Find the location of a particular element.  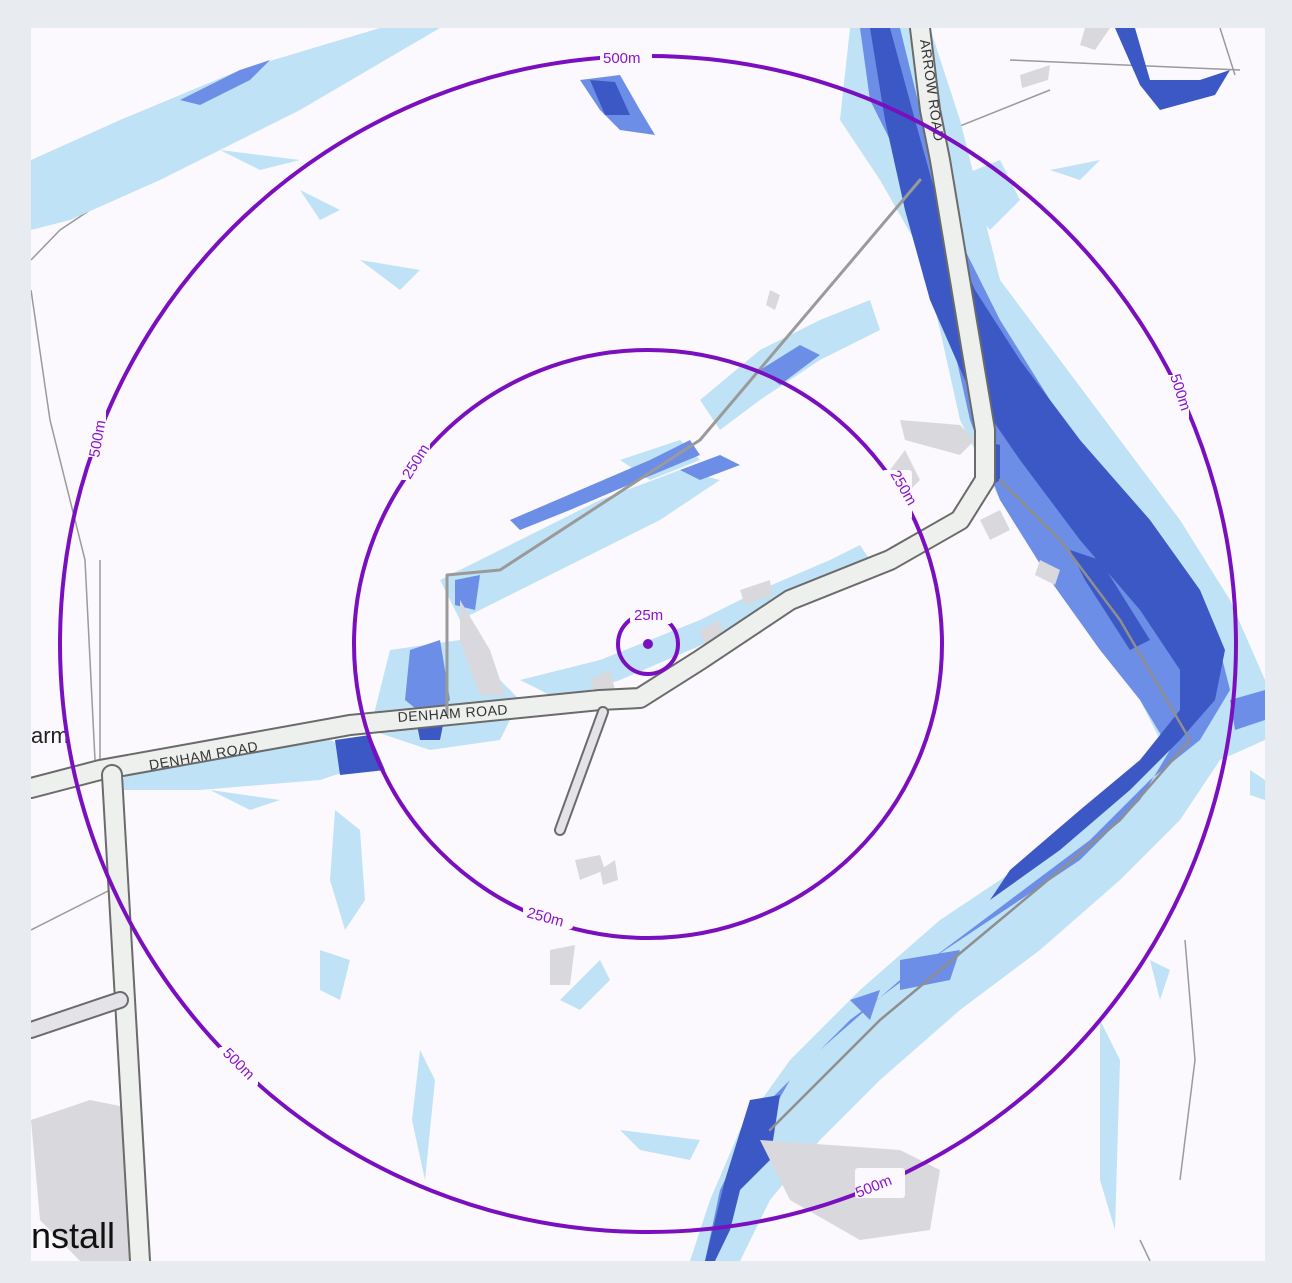

ring-label-500m-left: 500m is located at coordinates (97, 439).